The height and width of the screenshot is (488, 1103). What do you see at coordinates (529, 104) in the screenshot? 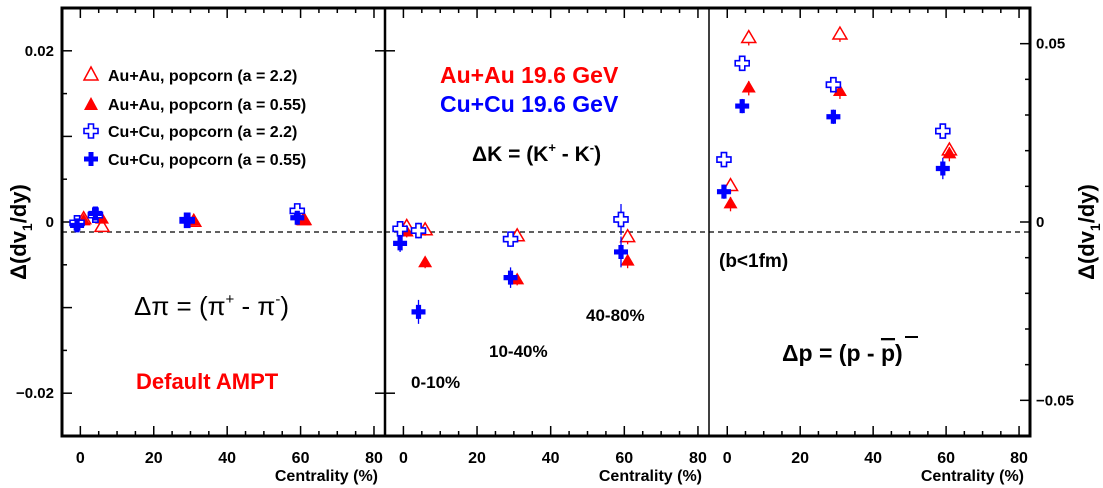
I see `system-label-cucu: Cu+Cu 19.6 GeV` at bounding box center [529, 104].